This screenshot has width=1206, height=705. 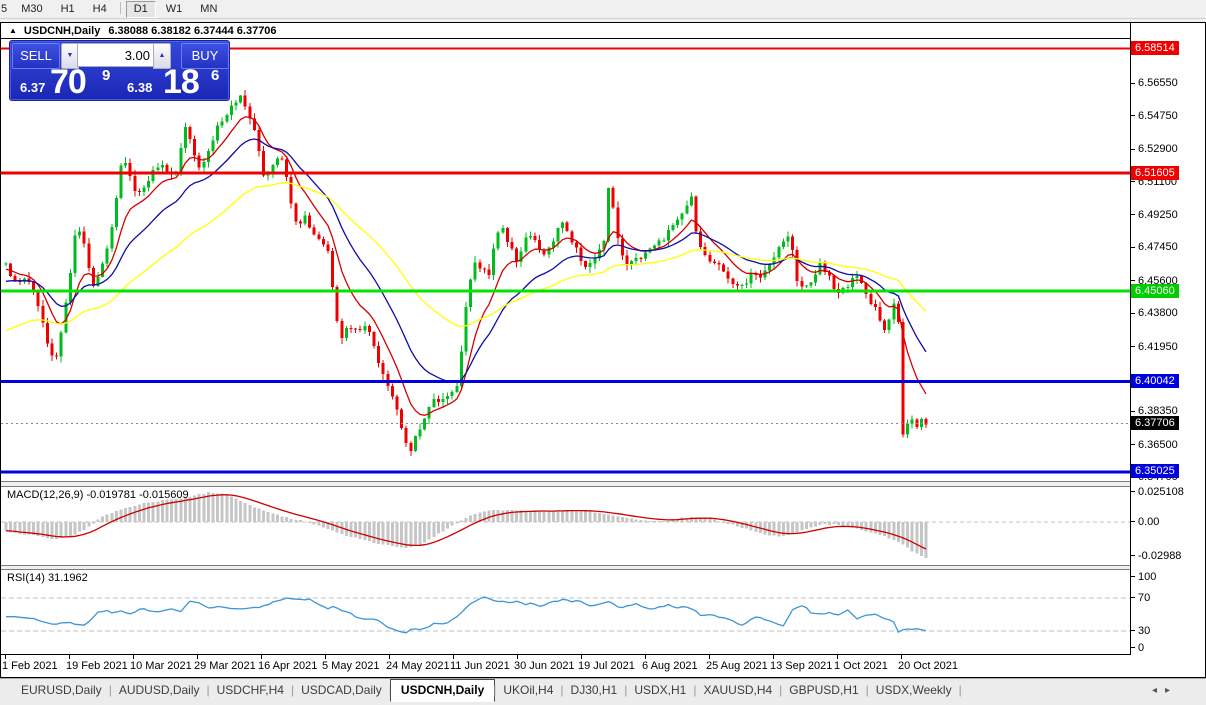 I want to click on symbol-tab-usdx: USDX,H1, so click(x=660, y=690).